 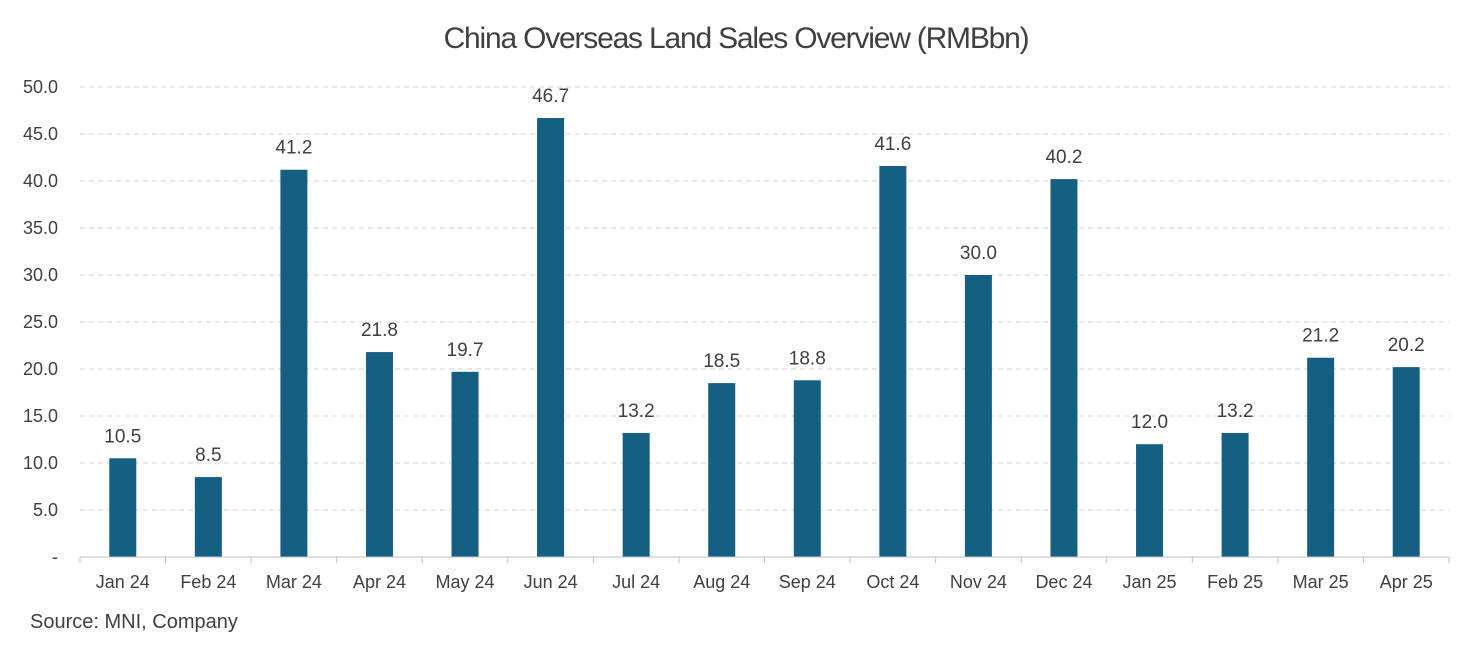 I want to click on x-tick-label: Feb 25, so click(x=1235, y=582).